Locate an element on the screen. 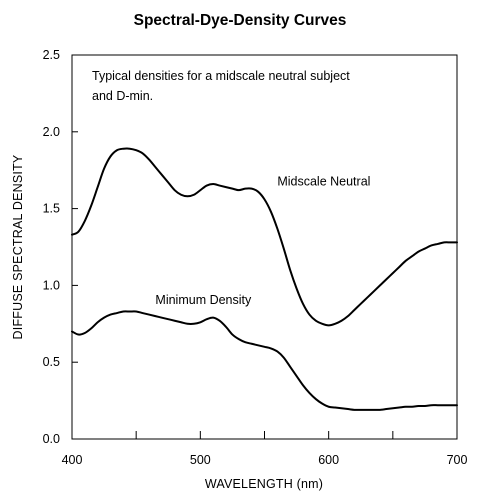 The width and height of the screenshot is (479, 493). chart-title: Spectral-Dye-Density Curves is located at coordinates (240, 20).